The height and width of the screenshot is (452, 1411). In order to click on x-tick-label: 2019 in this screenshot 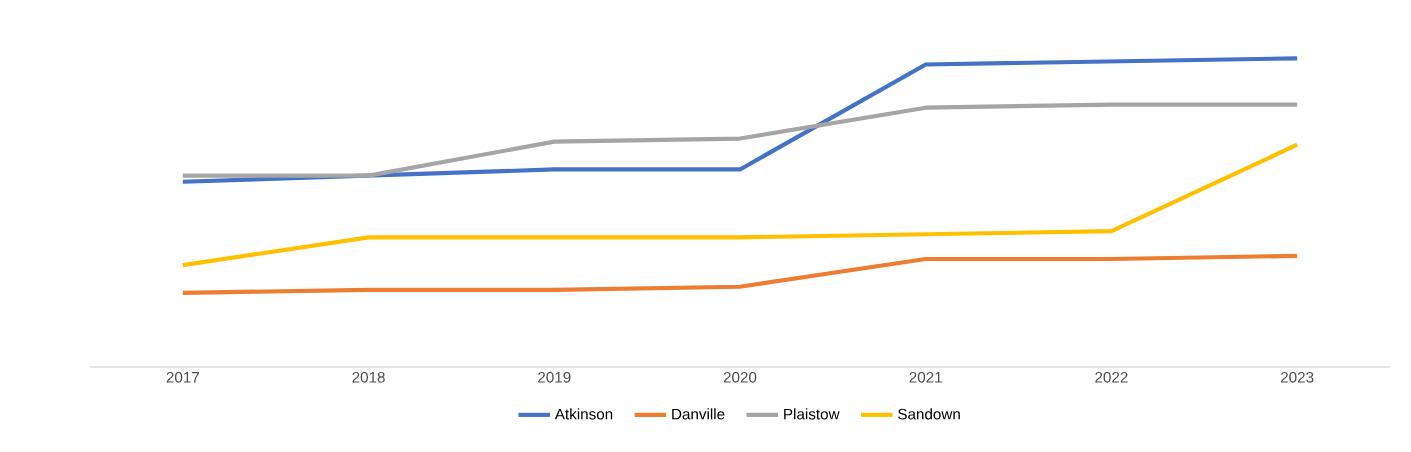, I will do `click(554, 377)`.